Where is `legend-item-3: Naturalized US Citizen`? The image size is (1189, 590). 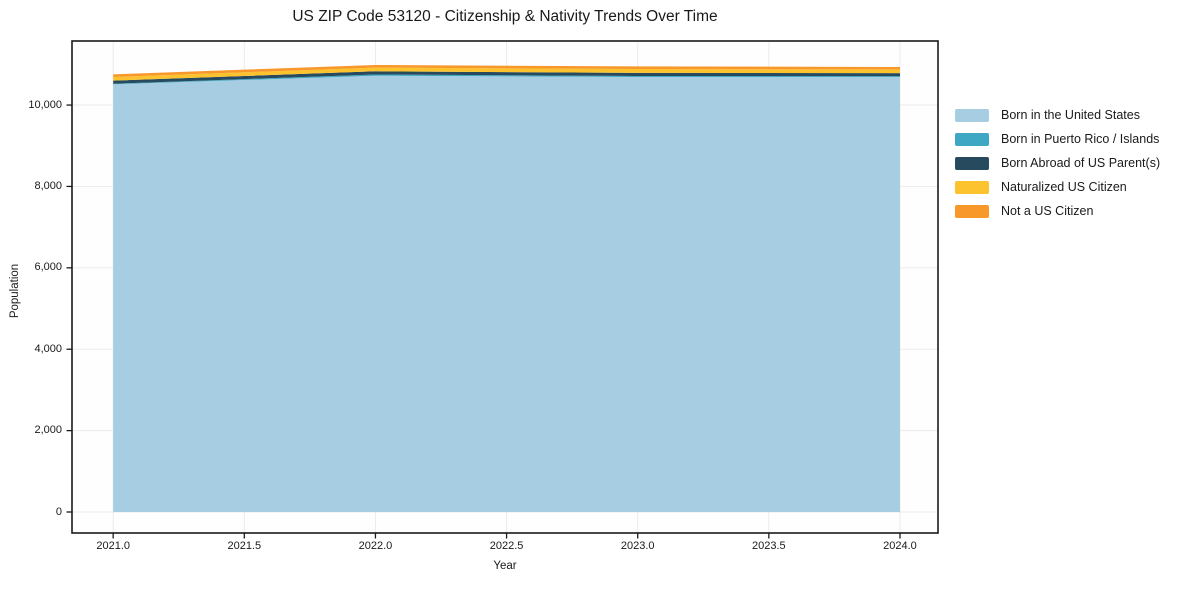 legend-item-3: Naturalized US Citizen is located at coordinates (1057, 187).